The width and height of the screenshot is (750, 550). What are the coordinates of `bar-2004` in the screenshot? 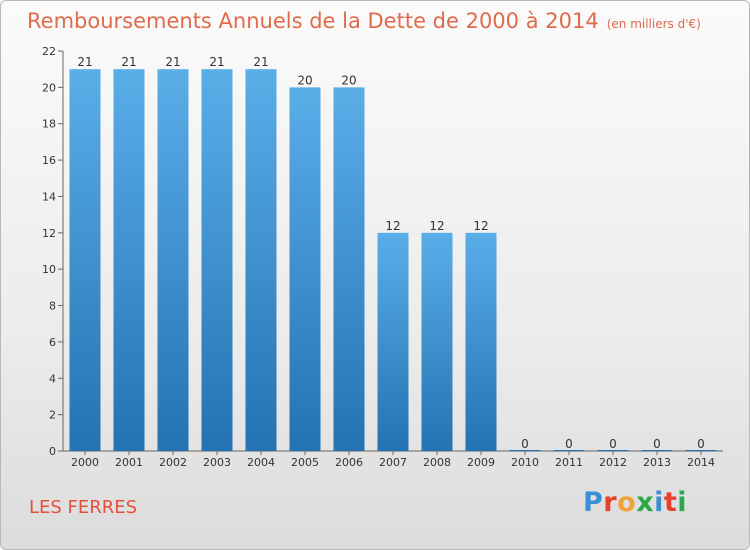 It's located at (261, 260).